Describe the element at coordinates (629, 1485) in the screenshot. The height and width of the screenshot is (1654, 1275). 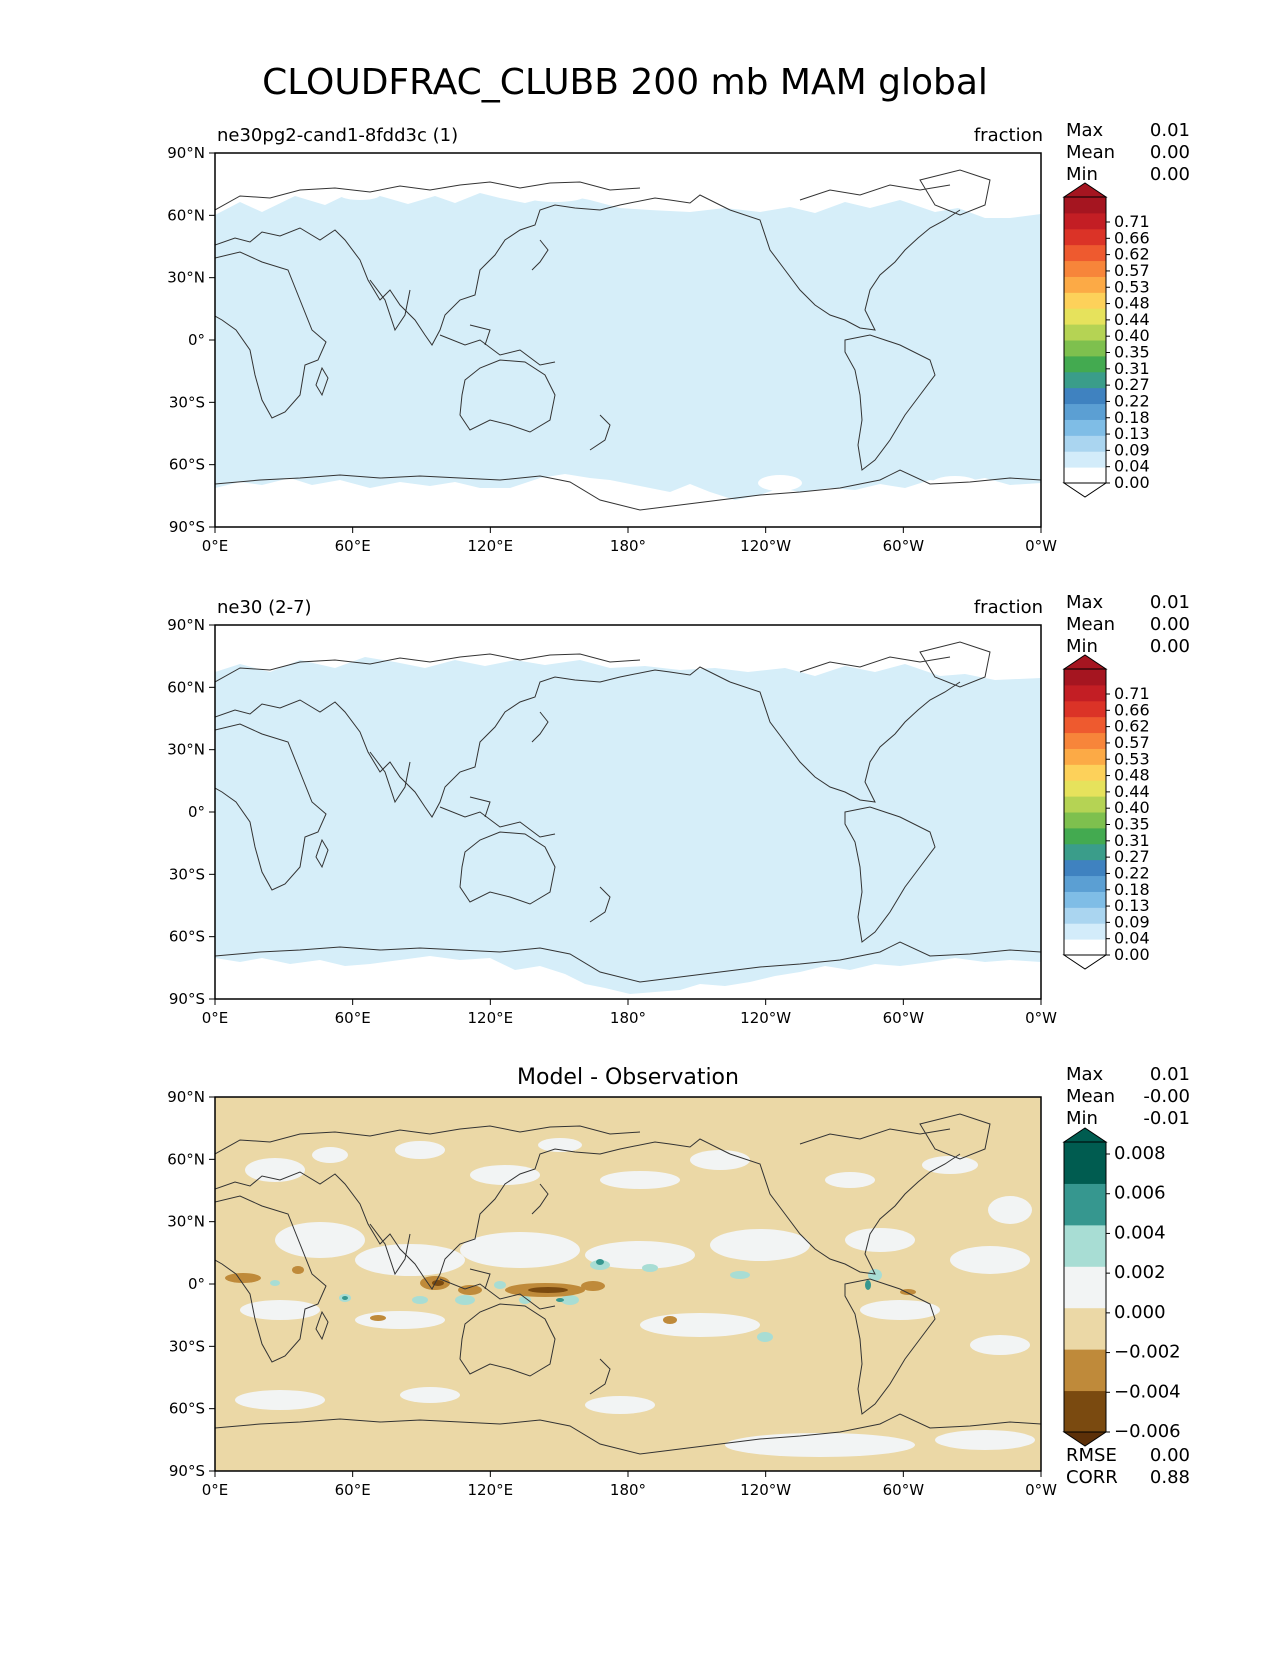
I see `panel-3-lon-ticks: 0°E 60°E 120°E 180° 120°W 60°W 0°W` at that location.